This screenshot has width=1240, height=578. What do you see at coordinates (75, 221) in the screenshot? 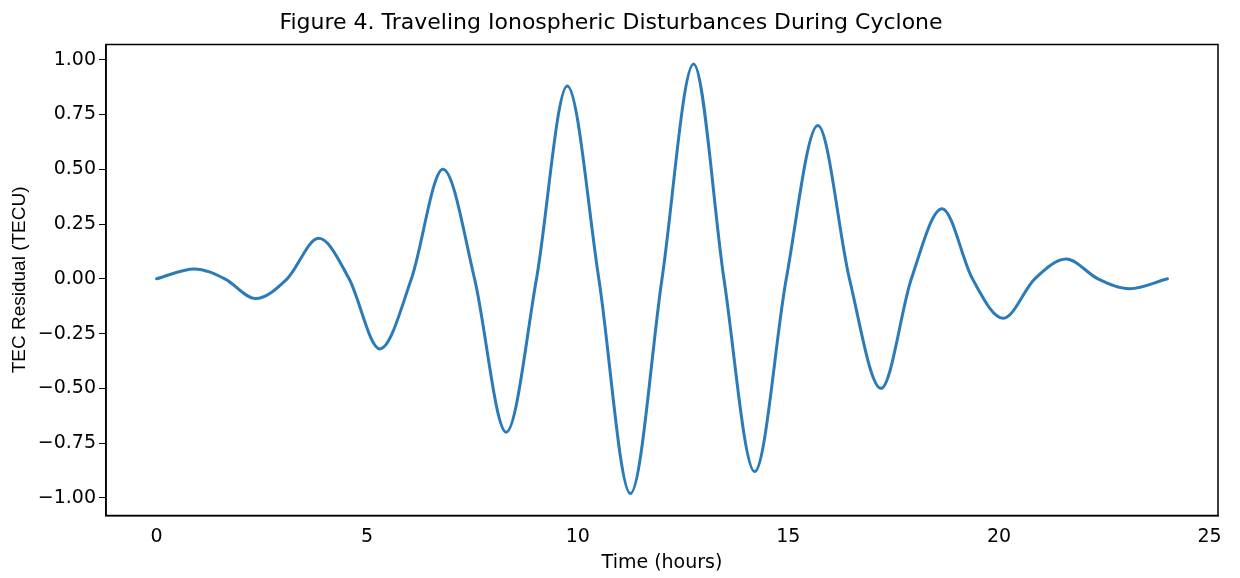
I see `y-tick-label: 0.25` at bounding box center [75, 221].